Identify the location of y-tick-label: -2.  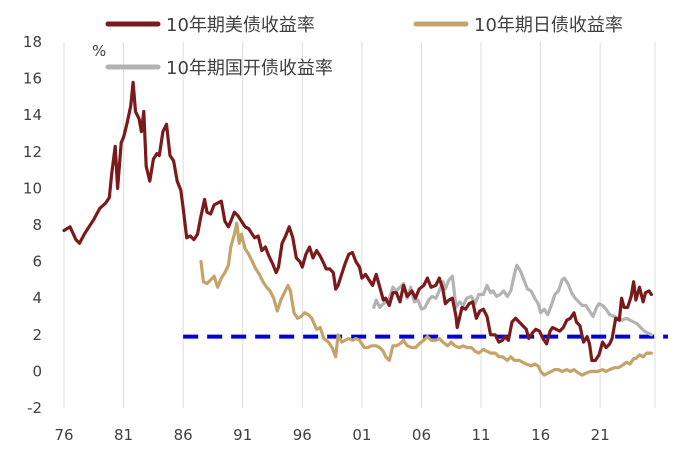
(34, 408).